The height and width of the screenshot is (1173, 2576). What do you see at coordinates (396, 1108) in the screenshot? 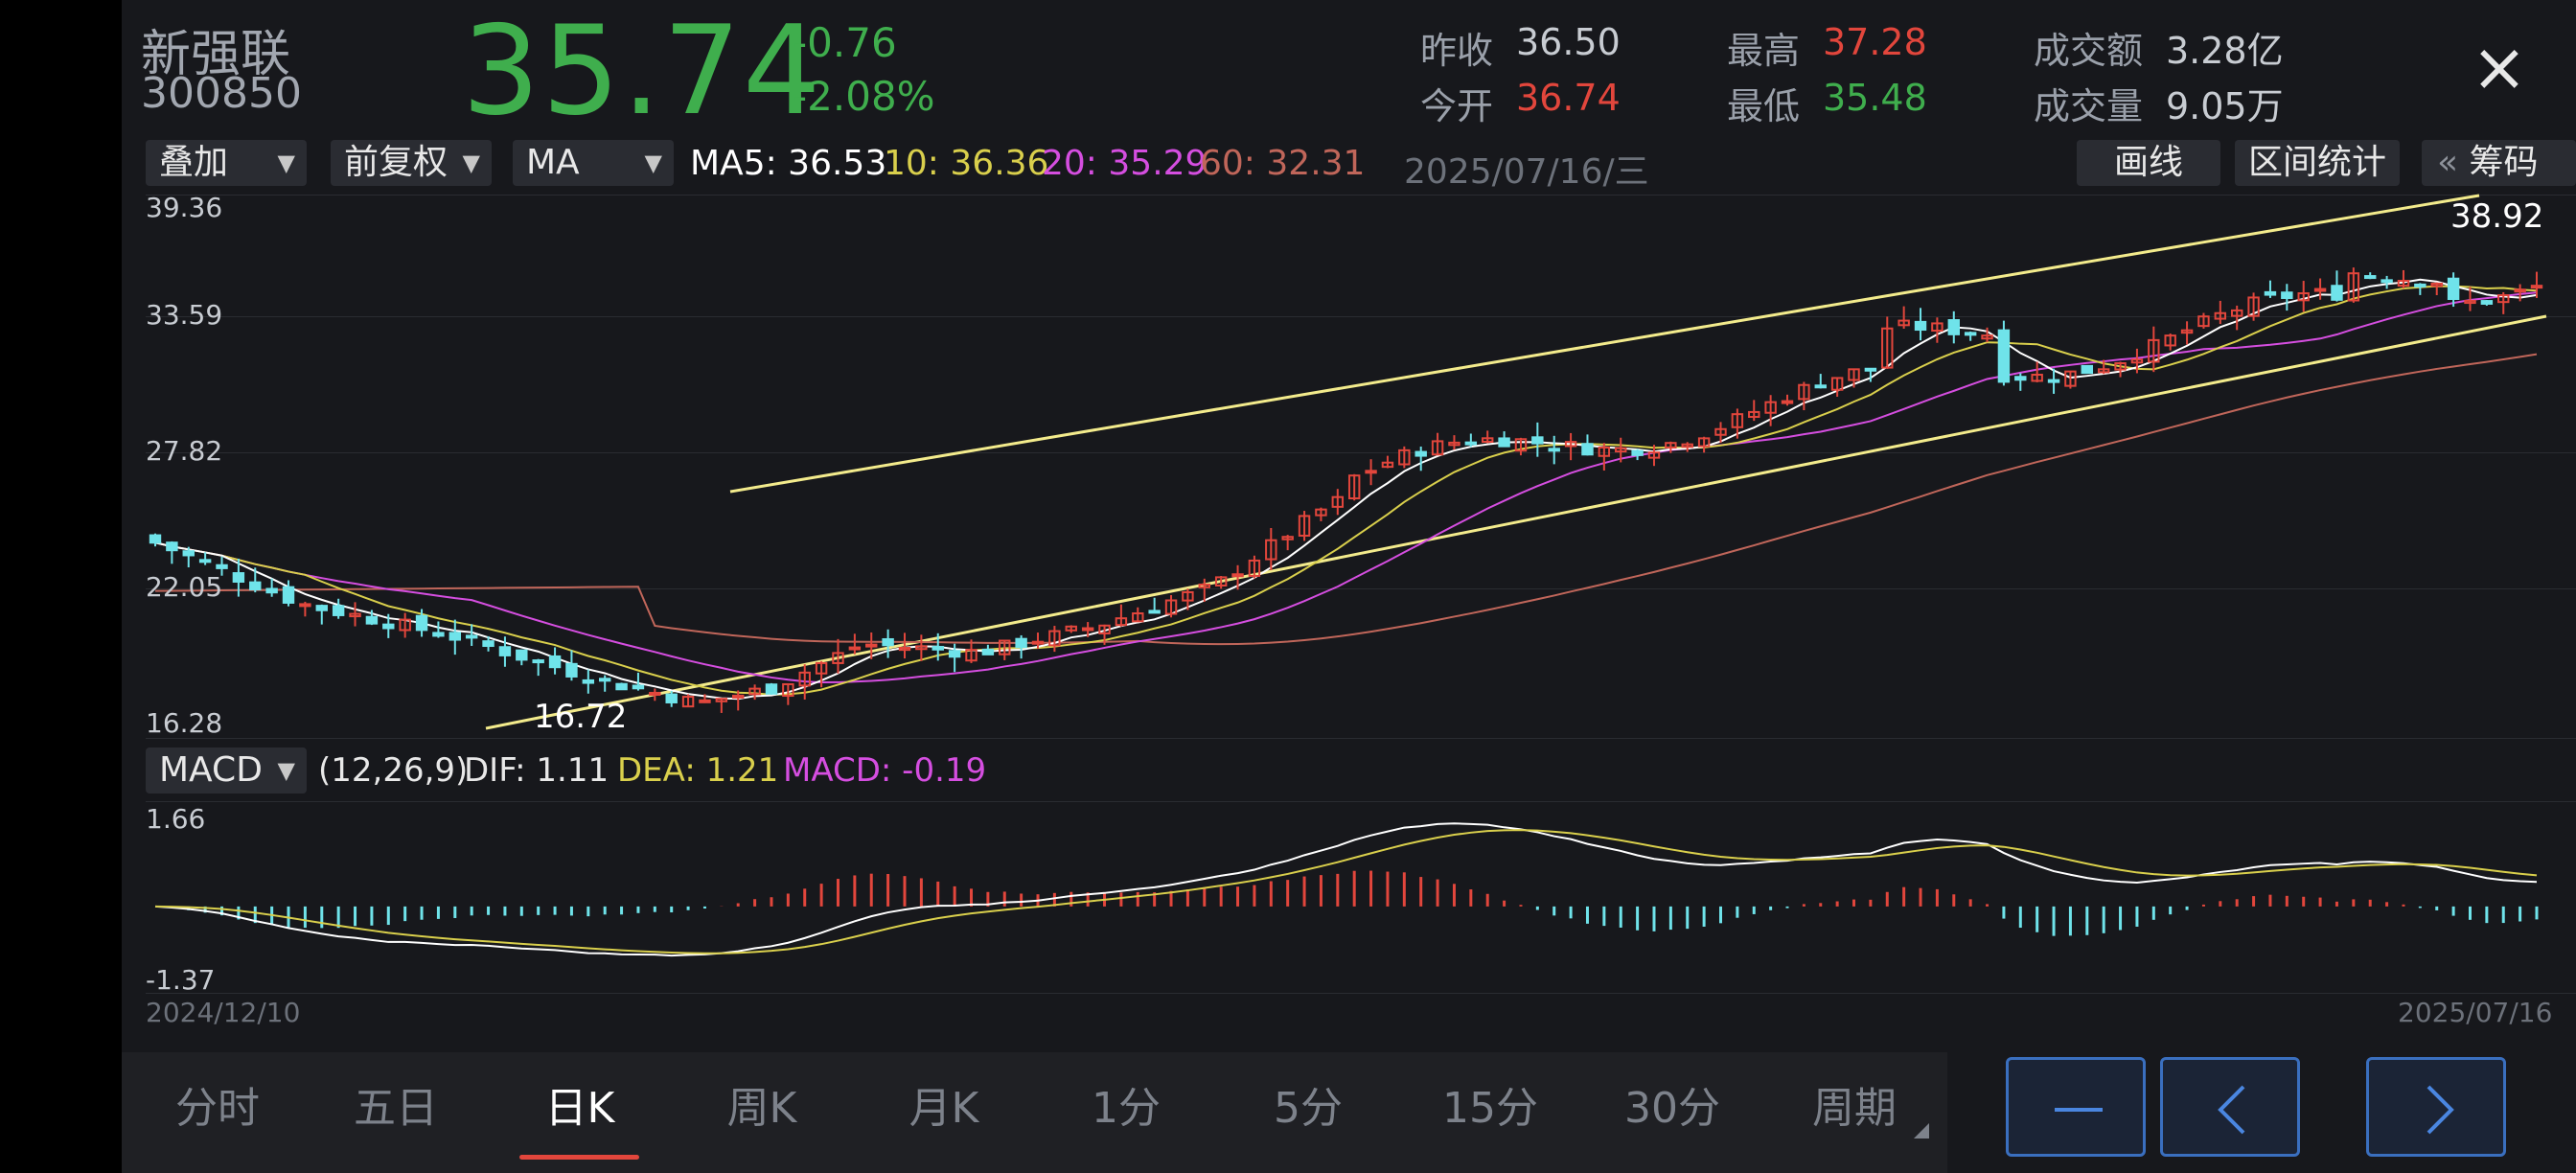
I see `tab-five-day: 五日` at bounding box center [396, 1108].